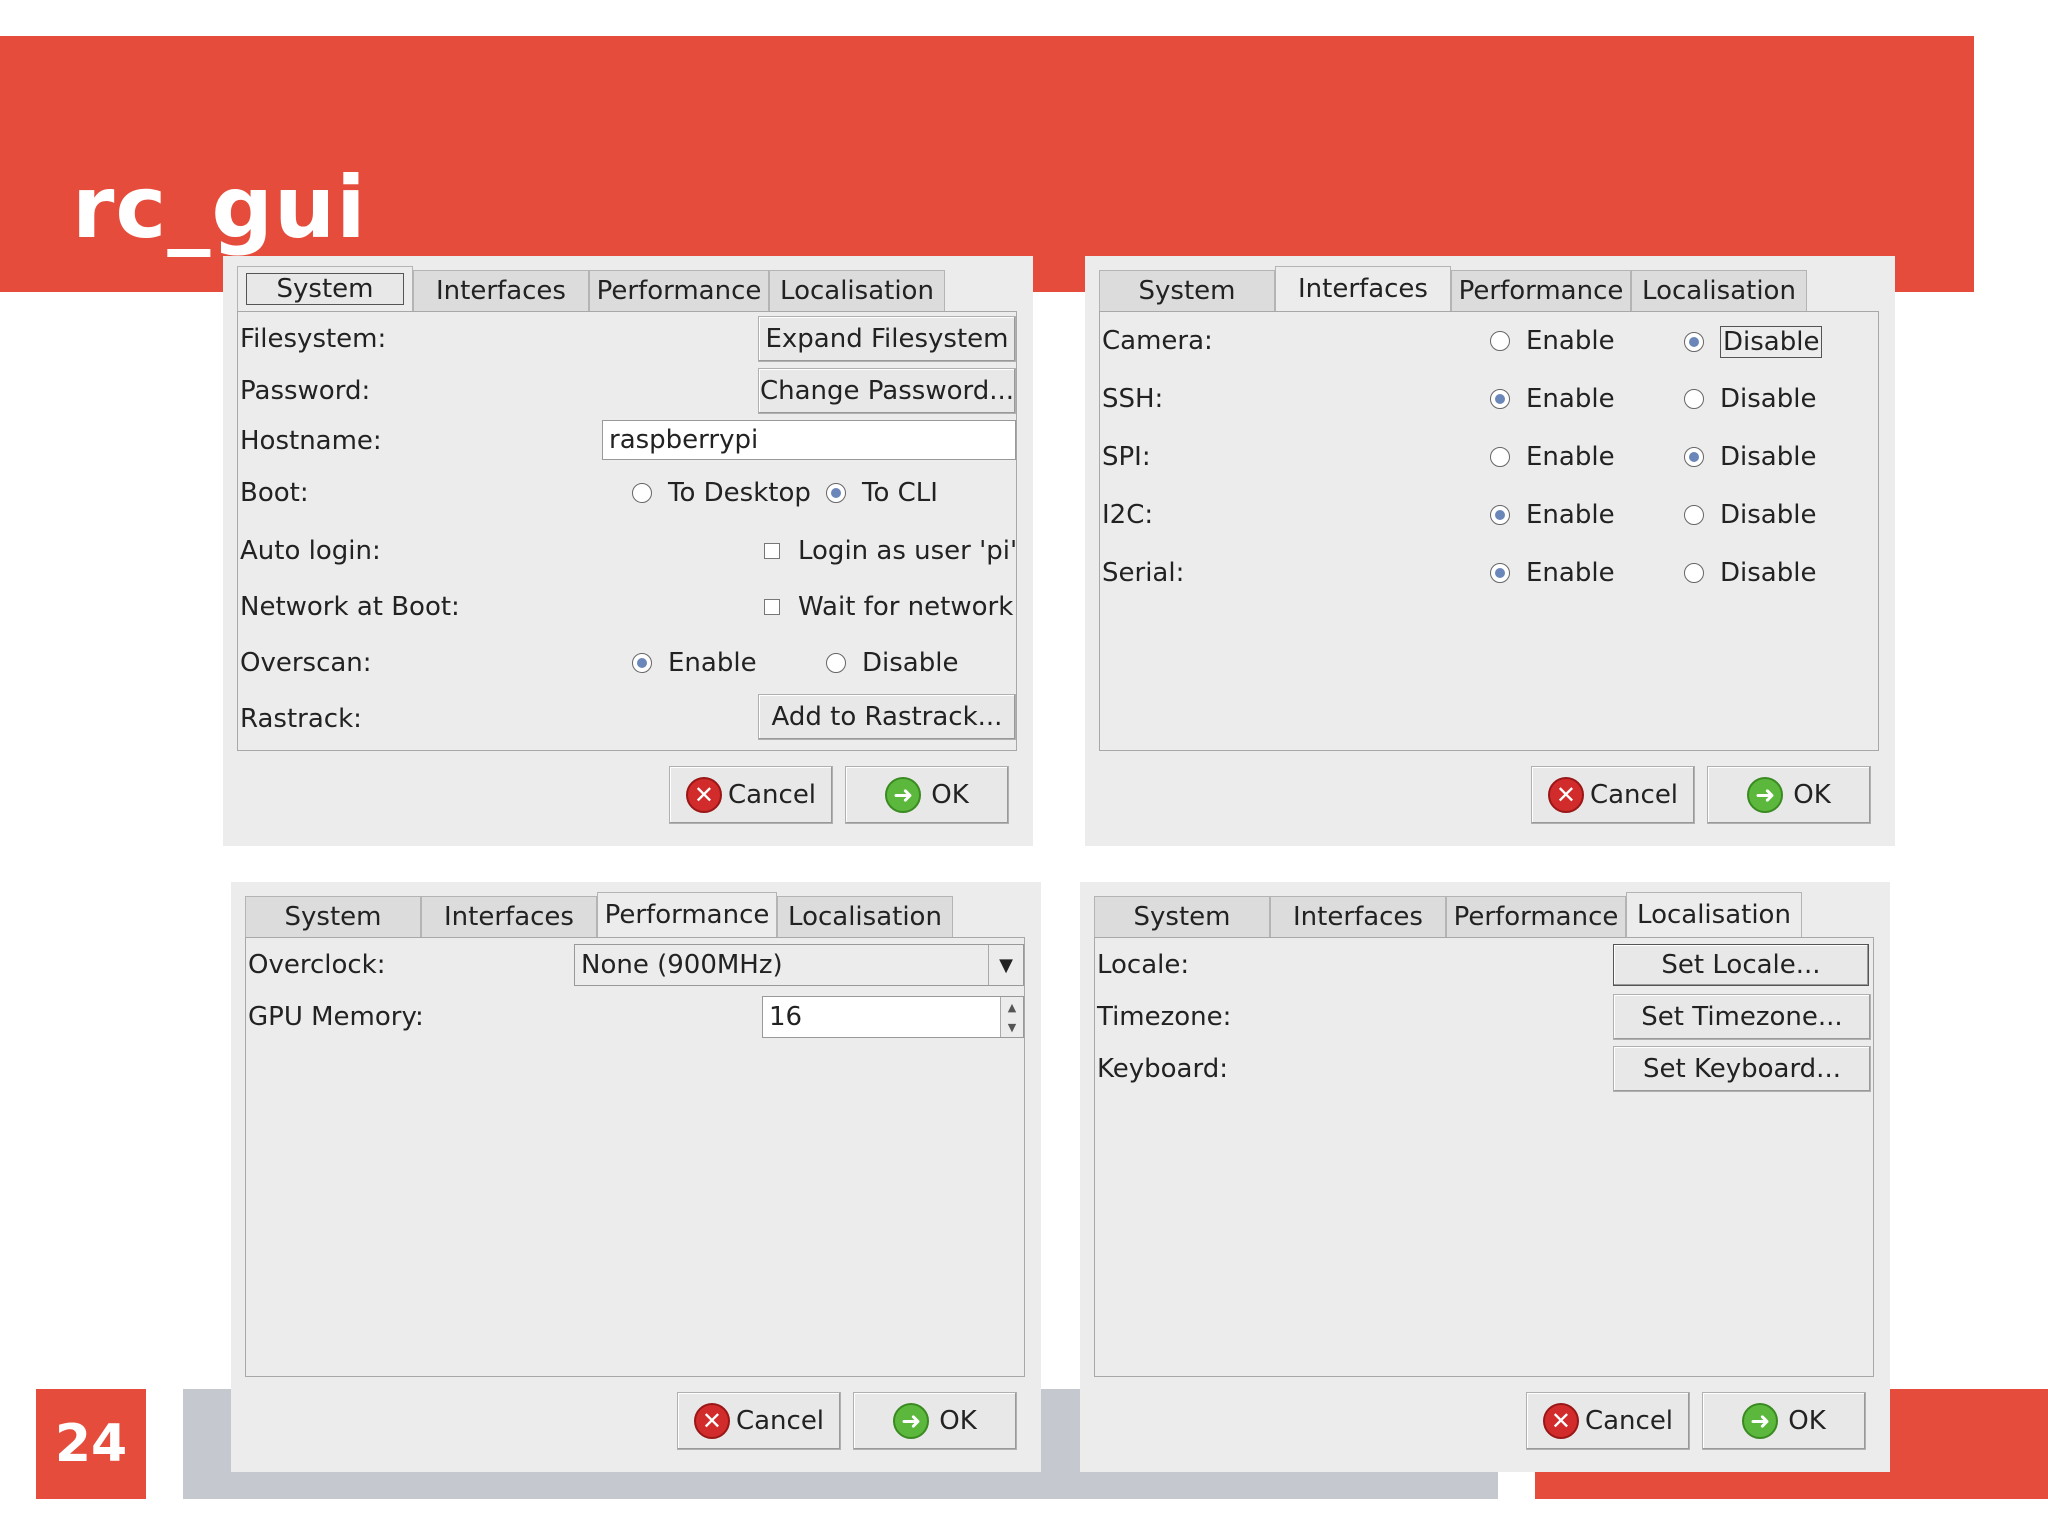 Image resolution: width=2048 pixels, height=1535 pixels. What do you see at coordinates (809, 440) in the screenshot?
I see `hostname-input: raspberrypi` at bounding box center [809, 440].